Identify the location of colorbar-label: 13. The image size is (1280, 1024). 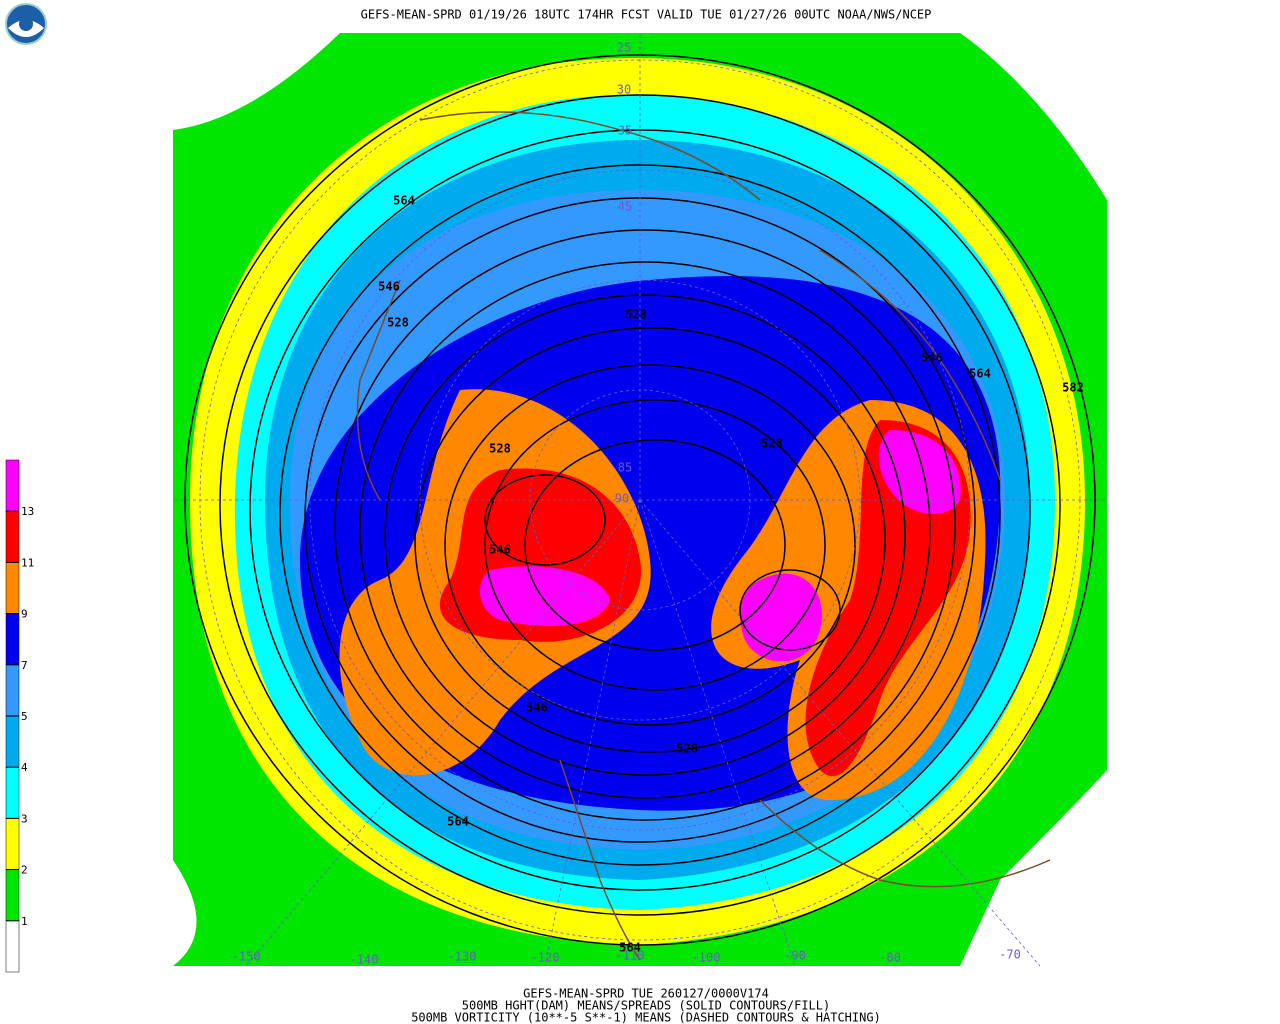
(27, 511).